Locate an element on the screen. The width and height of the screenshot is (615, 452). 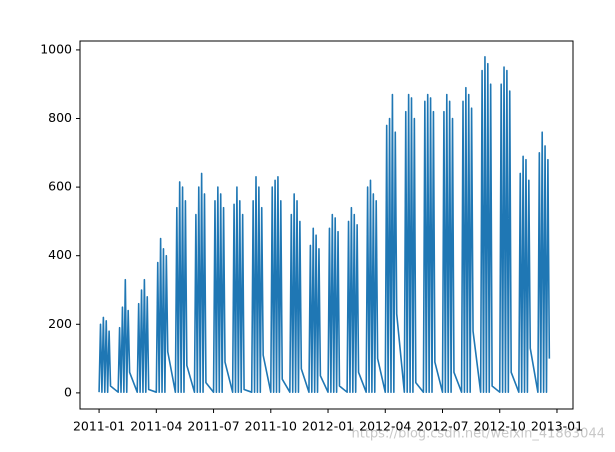
y-tick-label: 1000 is located at coordinates (56, 48).